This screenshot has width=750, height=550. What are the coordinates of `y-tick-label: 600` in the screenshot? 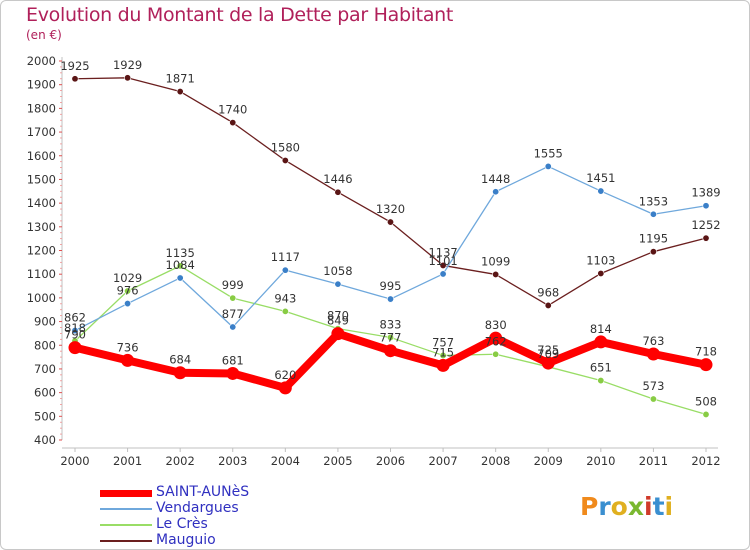 It's located at (45, 393).